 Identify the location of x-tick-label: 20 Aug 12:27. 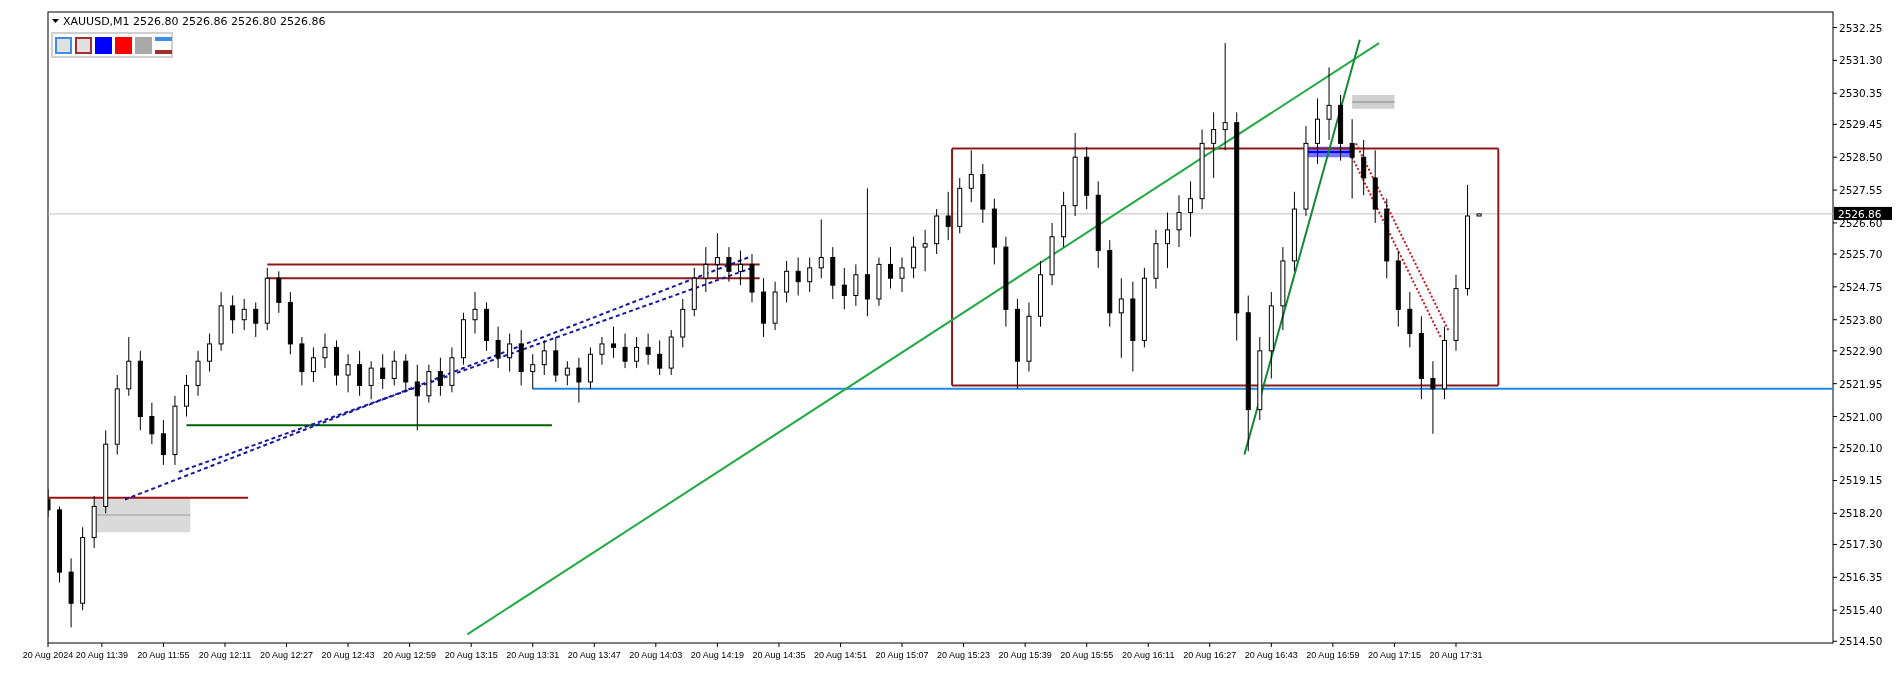
(286, 655).